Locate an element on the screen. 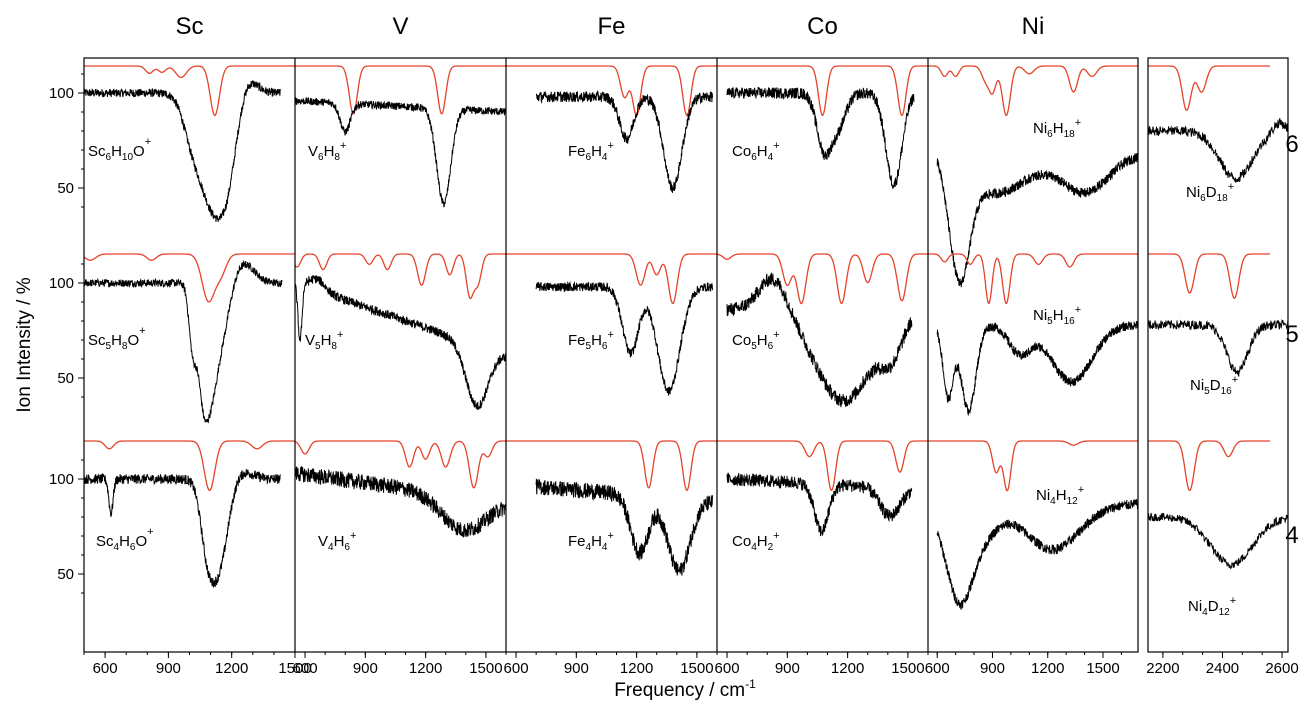 This screenshot has height=702, width=1303. panel-ni-d: 2200 2400 2600 Ni6D18+ Ni5D16+ Ni4D12+ is located at coordinates (1222, 371).